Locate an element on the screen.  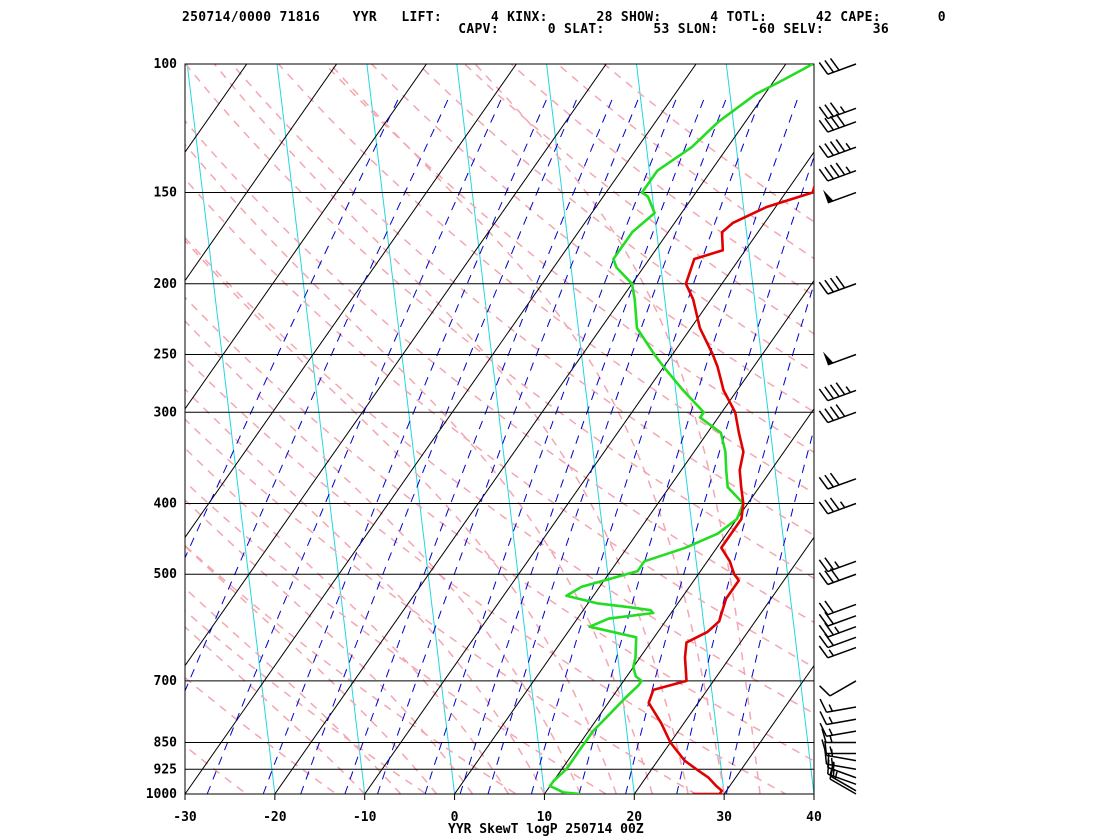
dry-adiabat is located at coordinates (396, 637).